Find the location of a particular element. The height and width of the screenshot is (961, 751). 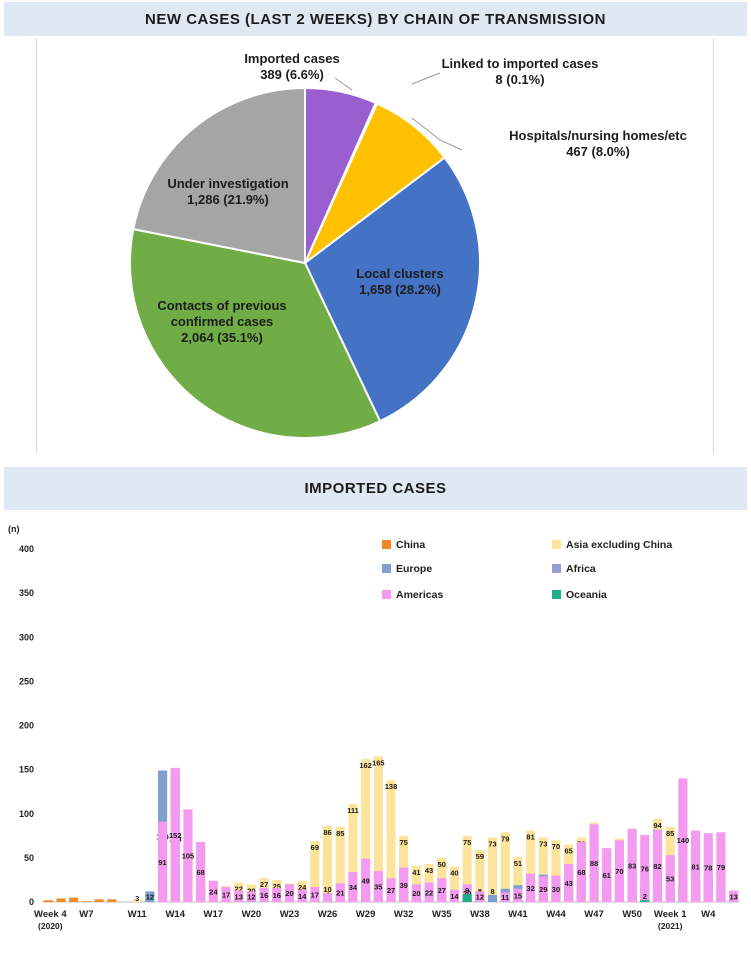

data-label-americas: 35 is located at coordinates (378, 887).